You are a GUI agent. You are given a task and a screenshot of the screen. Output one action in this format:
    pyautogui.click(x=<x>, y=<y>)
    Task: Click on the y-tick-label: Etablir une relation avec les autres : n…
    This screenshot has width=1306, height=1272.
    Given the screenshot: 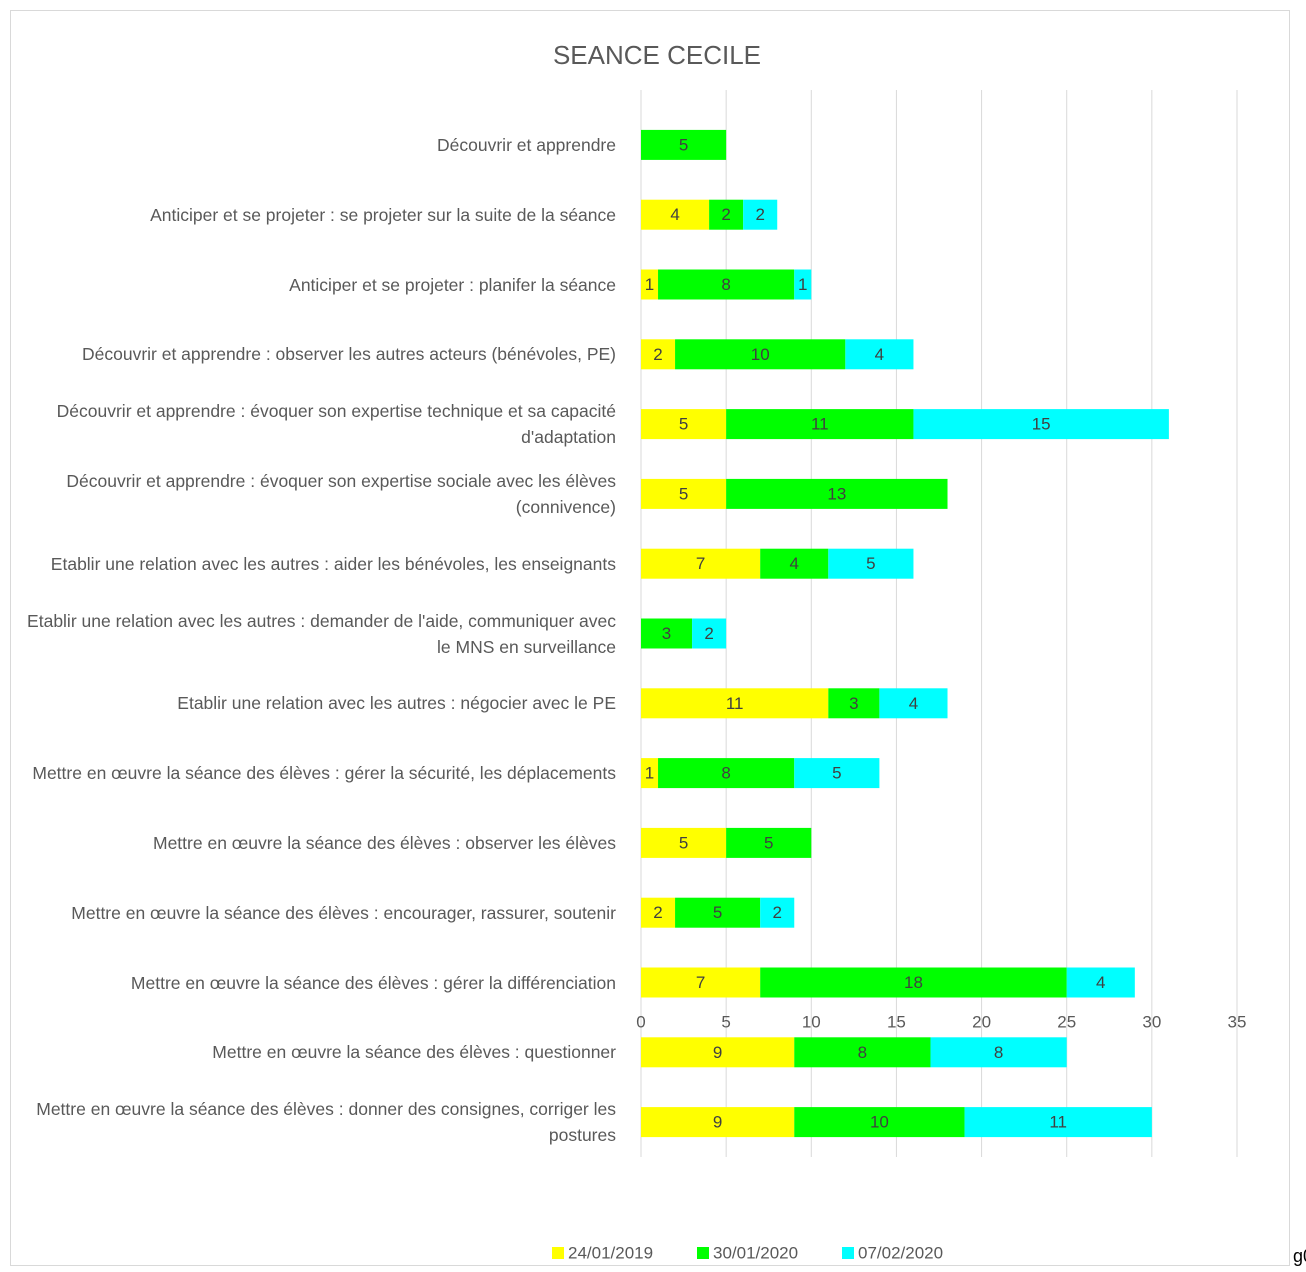 What is the action you would take?
    pyautogui.click(x=396, y=703)
    